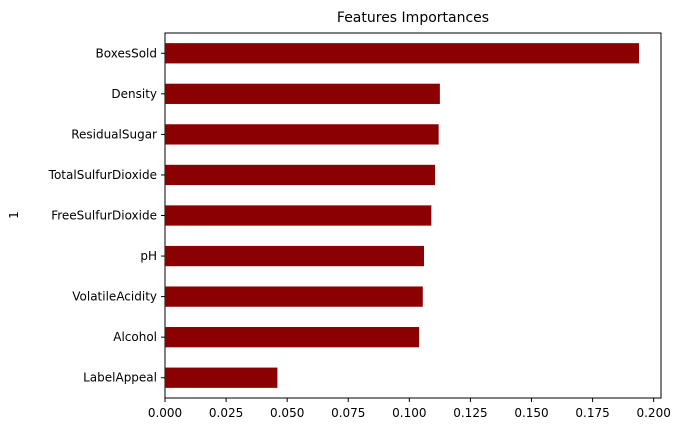 This screenshot has width=681, height=433. Describe the element at coordinates (226, 413) in the screenshot. I see `x-tick-label: 0.025` at that location.